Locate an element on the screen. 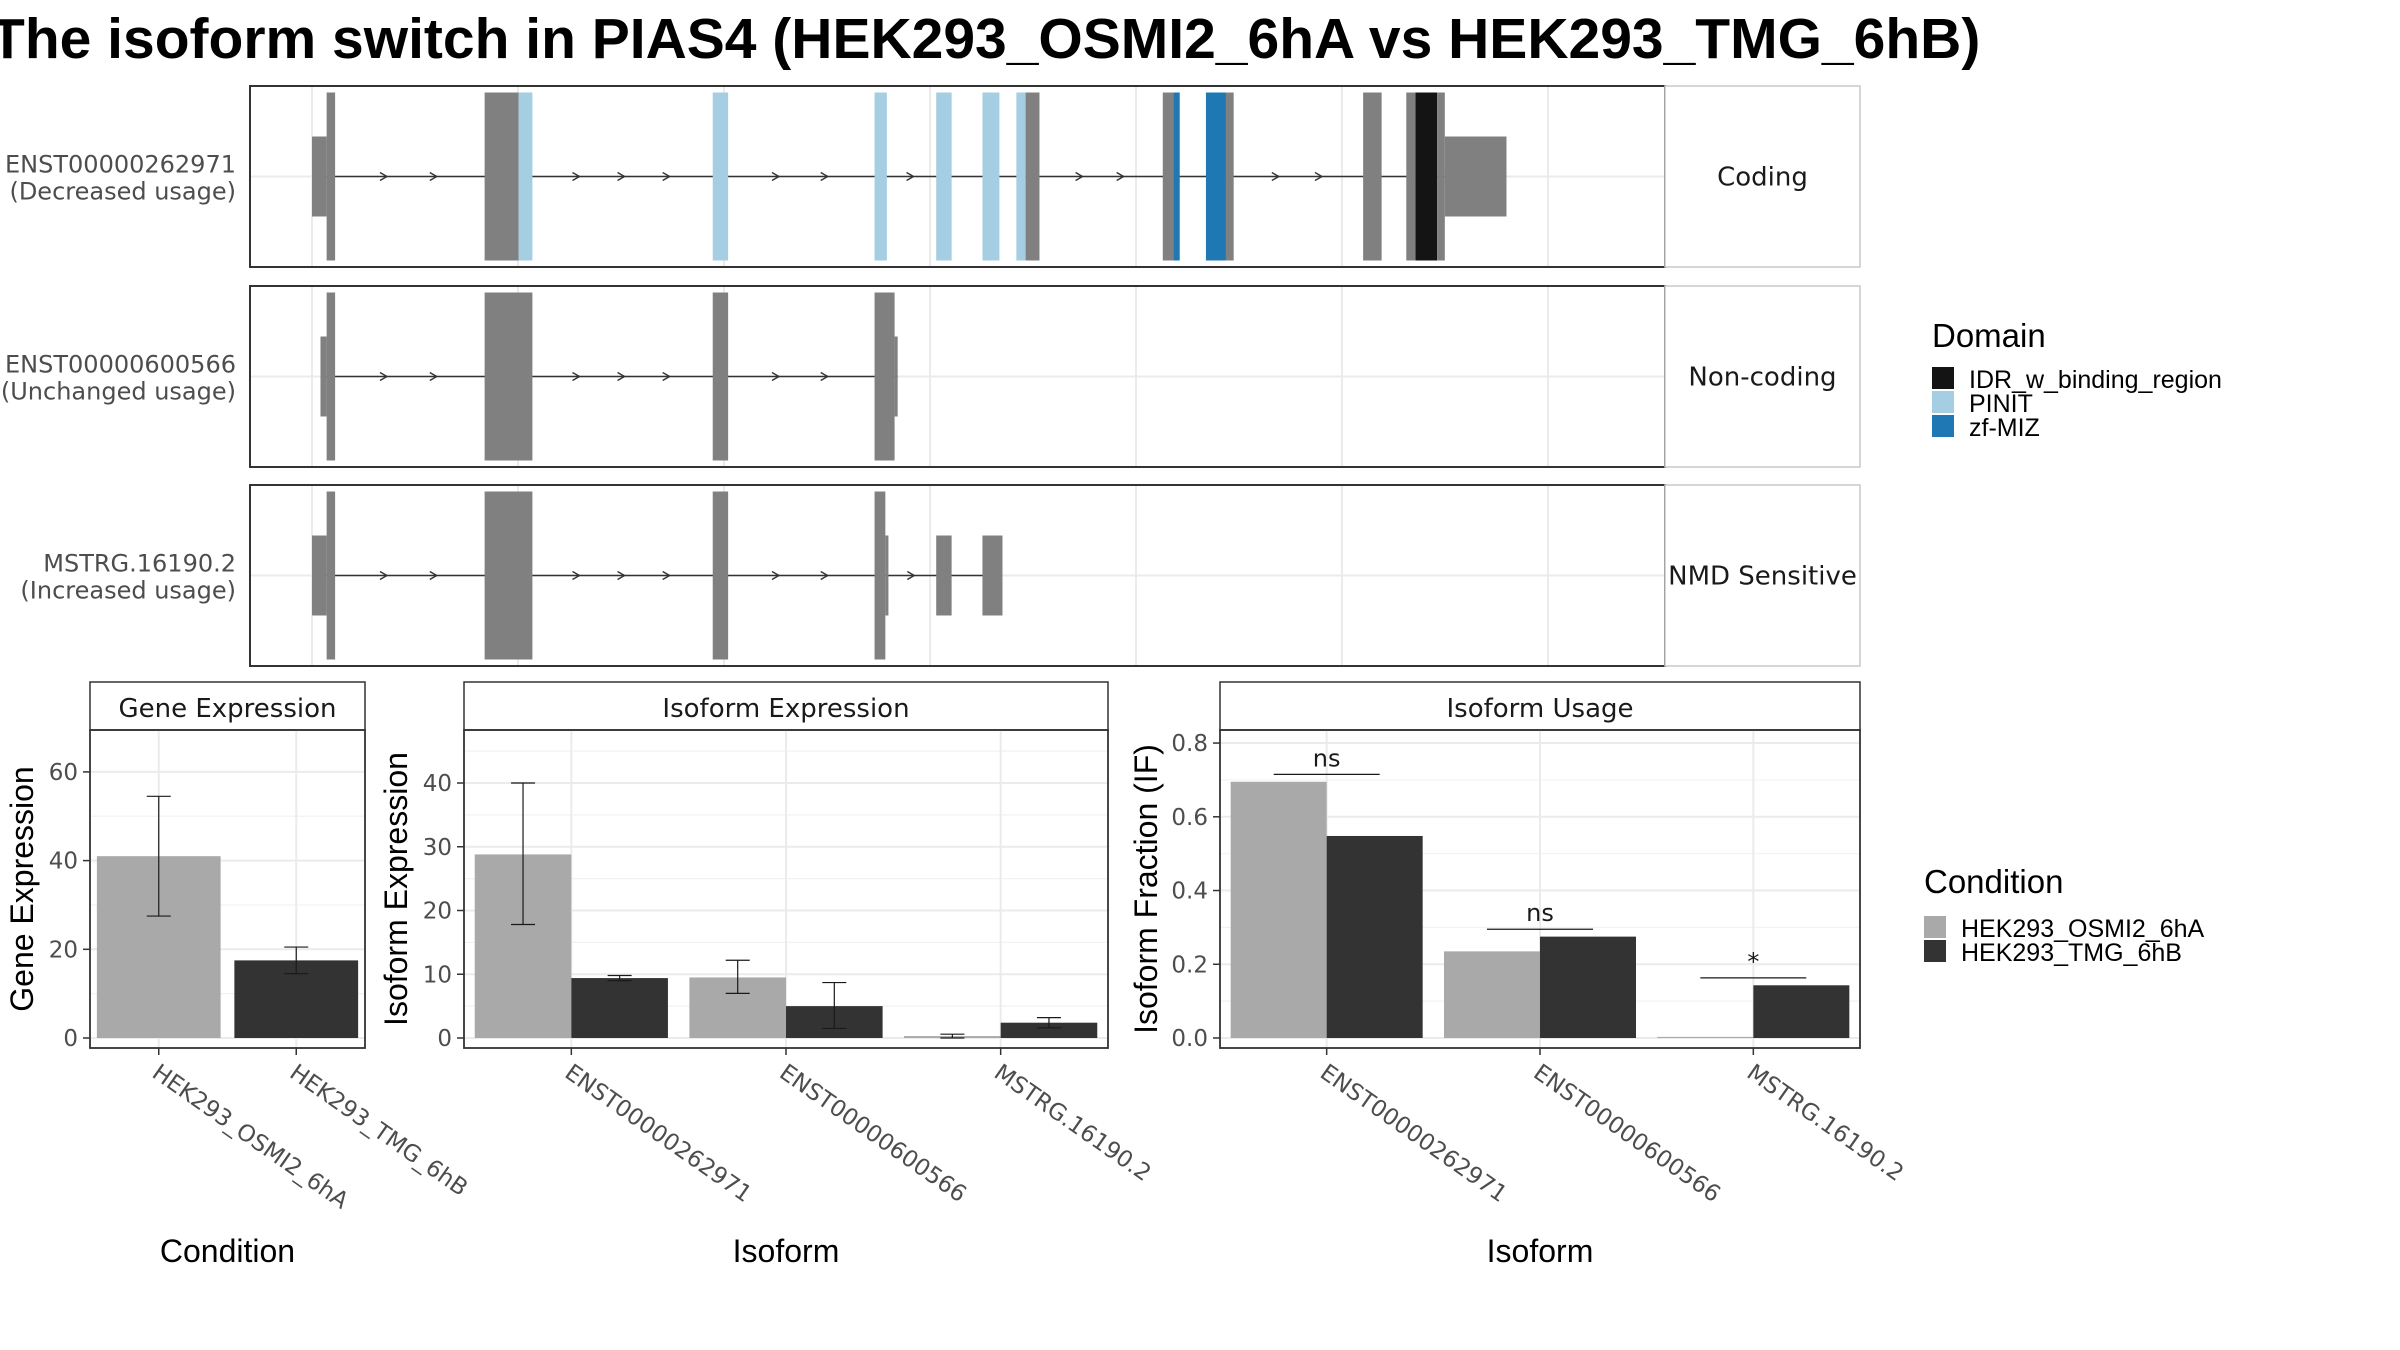 The image size is (2400, 1350). y-tick-label: 0.6 is located at coordinates (1189, 818).